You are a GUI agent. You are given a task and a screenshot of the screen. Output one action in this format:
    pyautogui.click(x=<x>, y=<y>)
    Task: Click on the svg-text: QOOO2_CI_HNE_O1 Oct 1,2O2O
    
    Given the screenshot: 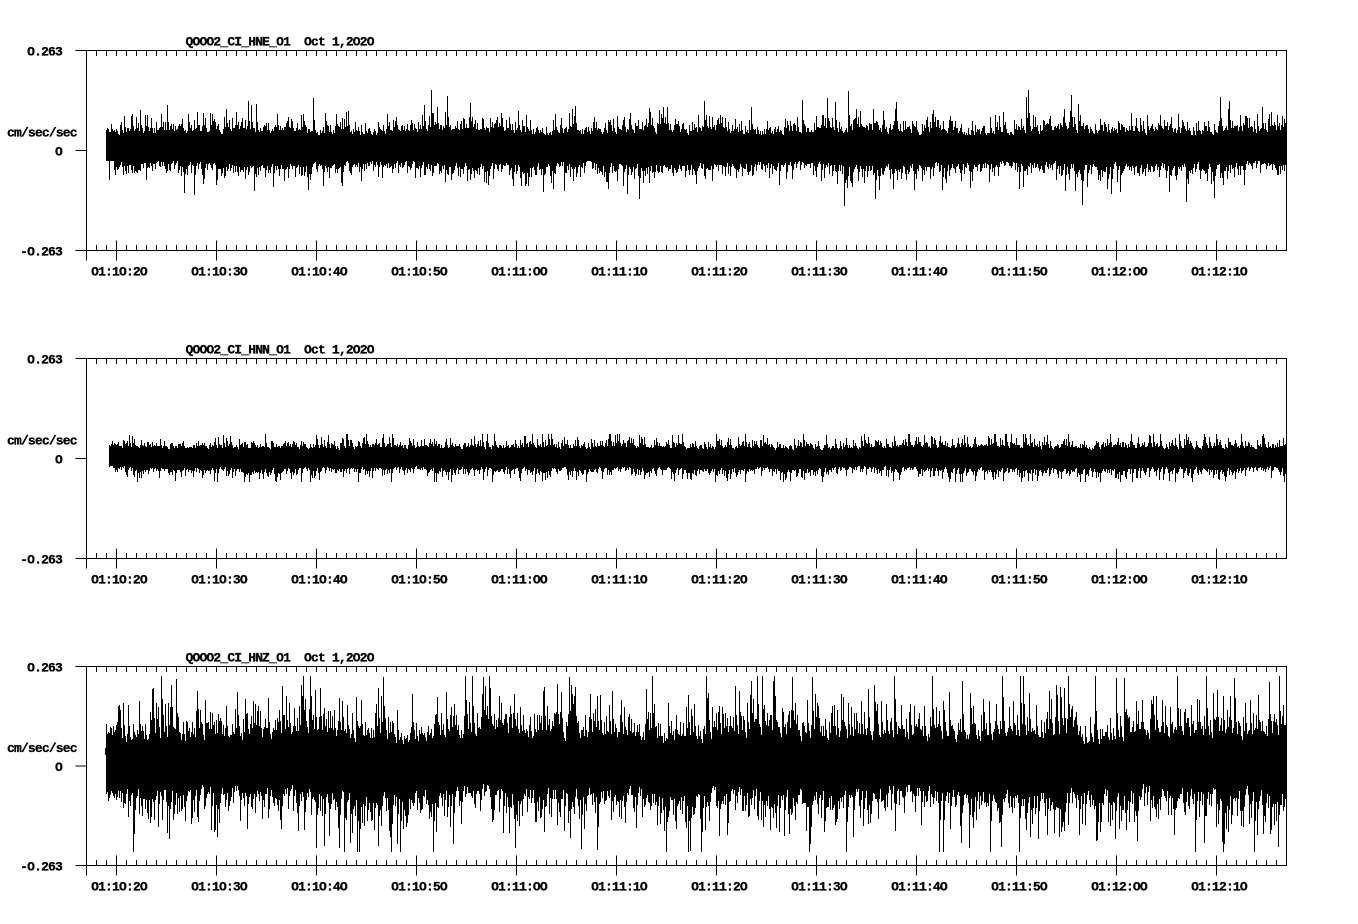 What is the action you would take?
    pyautogui.click(x=280, y=42)
    